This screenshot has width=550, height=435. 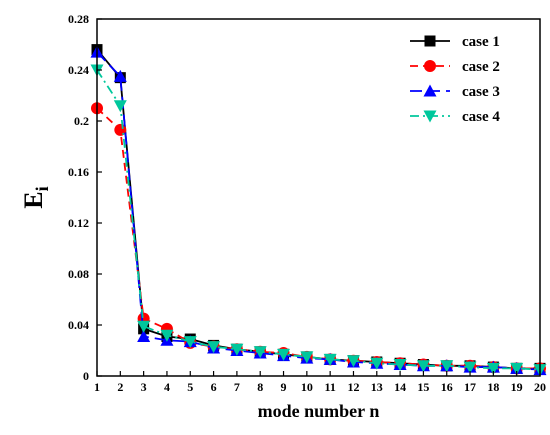 I want to click on y-tick-label: 0.2, so click(x=81, y=121).